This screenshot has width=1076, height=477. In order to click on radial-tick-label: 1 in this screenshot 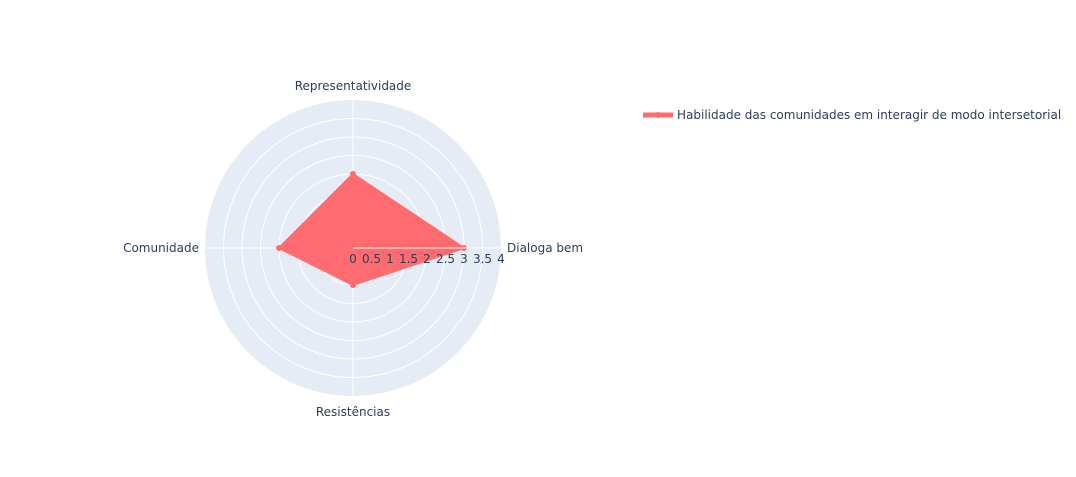, I will do `click(390, 259)`.